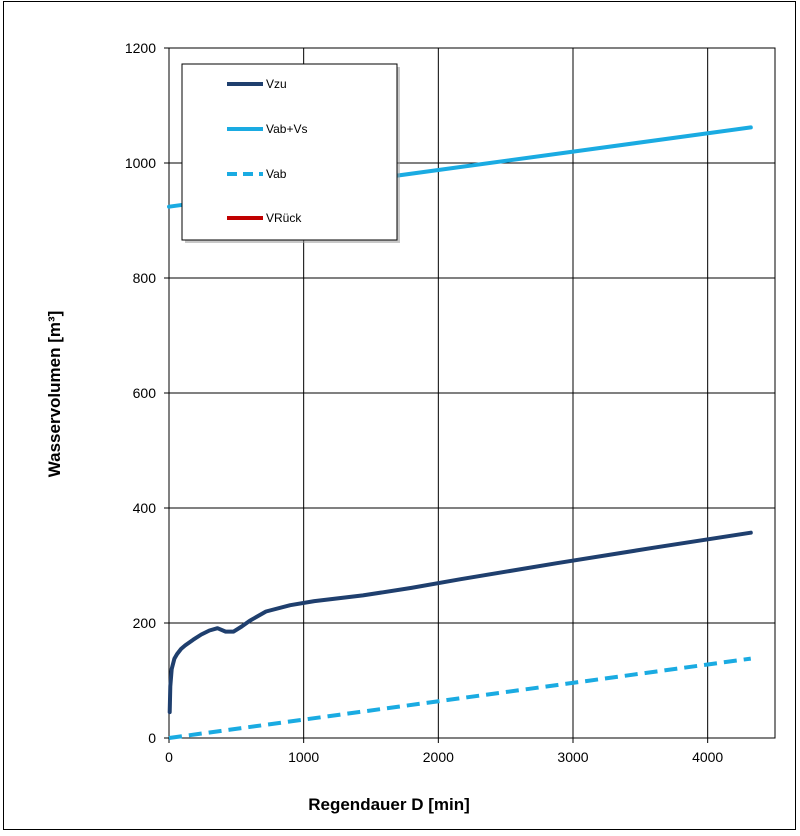 Image resolution: width=800 pixels, height=836 pixels. I want to click on legend-box, so click(289, 152).